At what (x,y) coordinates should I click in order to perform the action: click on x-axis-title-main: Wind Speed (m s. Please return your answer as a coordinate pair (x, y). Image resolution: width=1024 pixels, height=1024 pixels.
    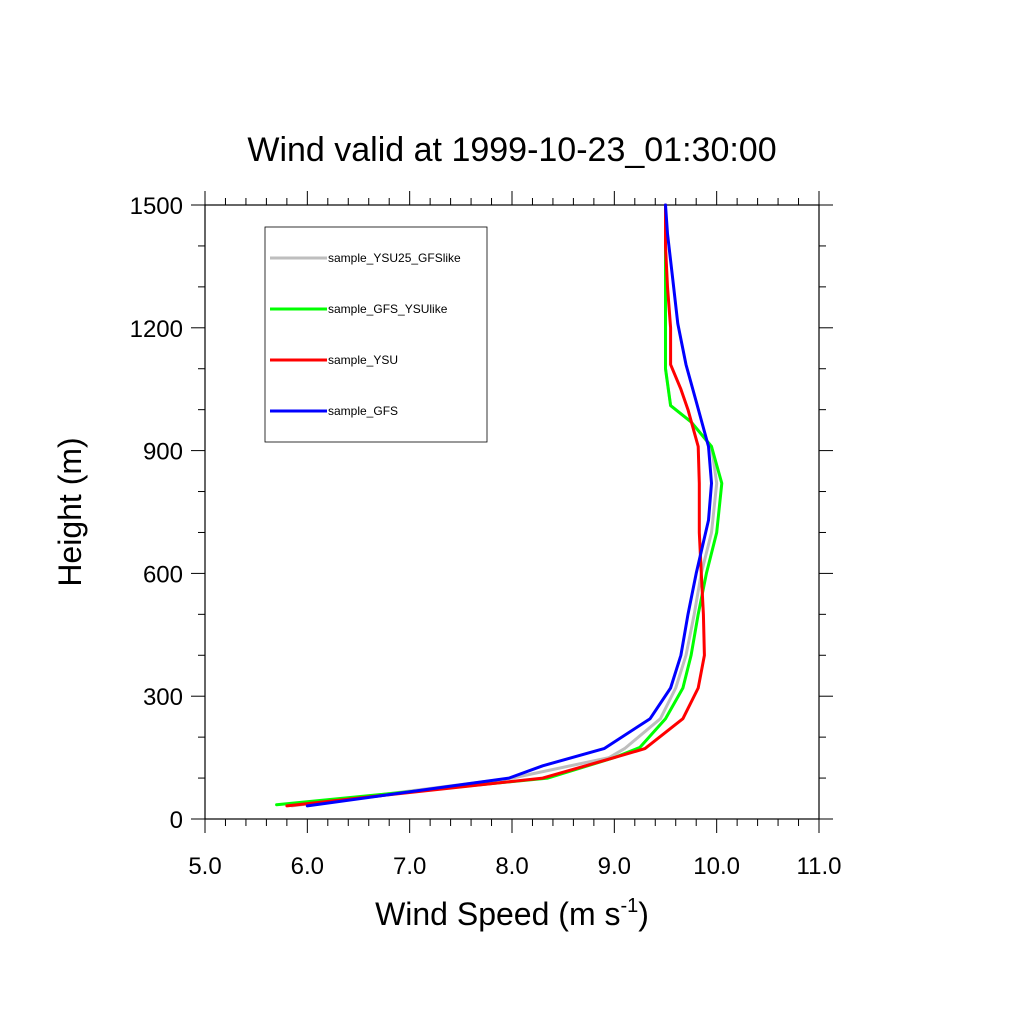
    Looking at the image, I should click on (497, 914).